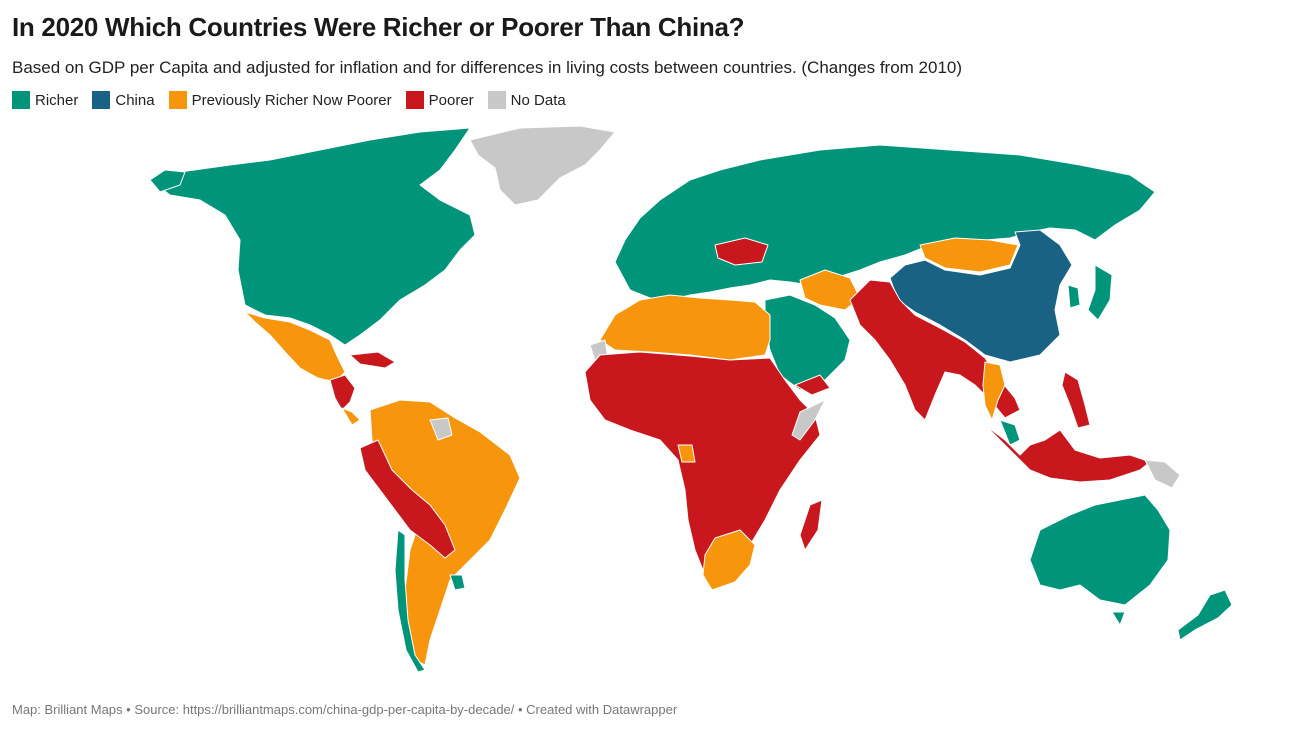 The width and height of the screenshot is (1292, 732). I want to click on region-north-africa, so click(685, 327).